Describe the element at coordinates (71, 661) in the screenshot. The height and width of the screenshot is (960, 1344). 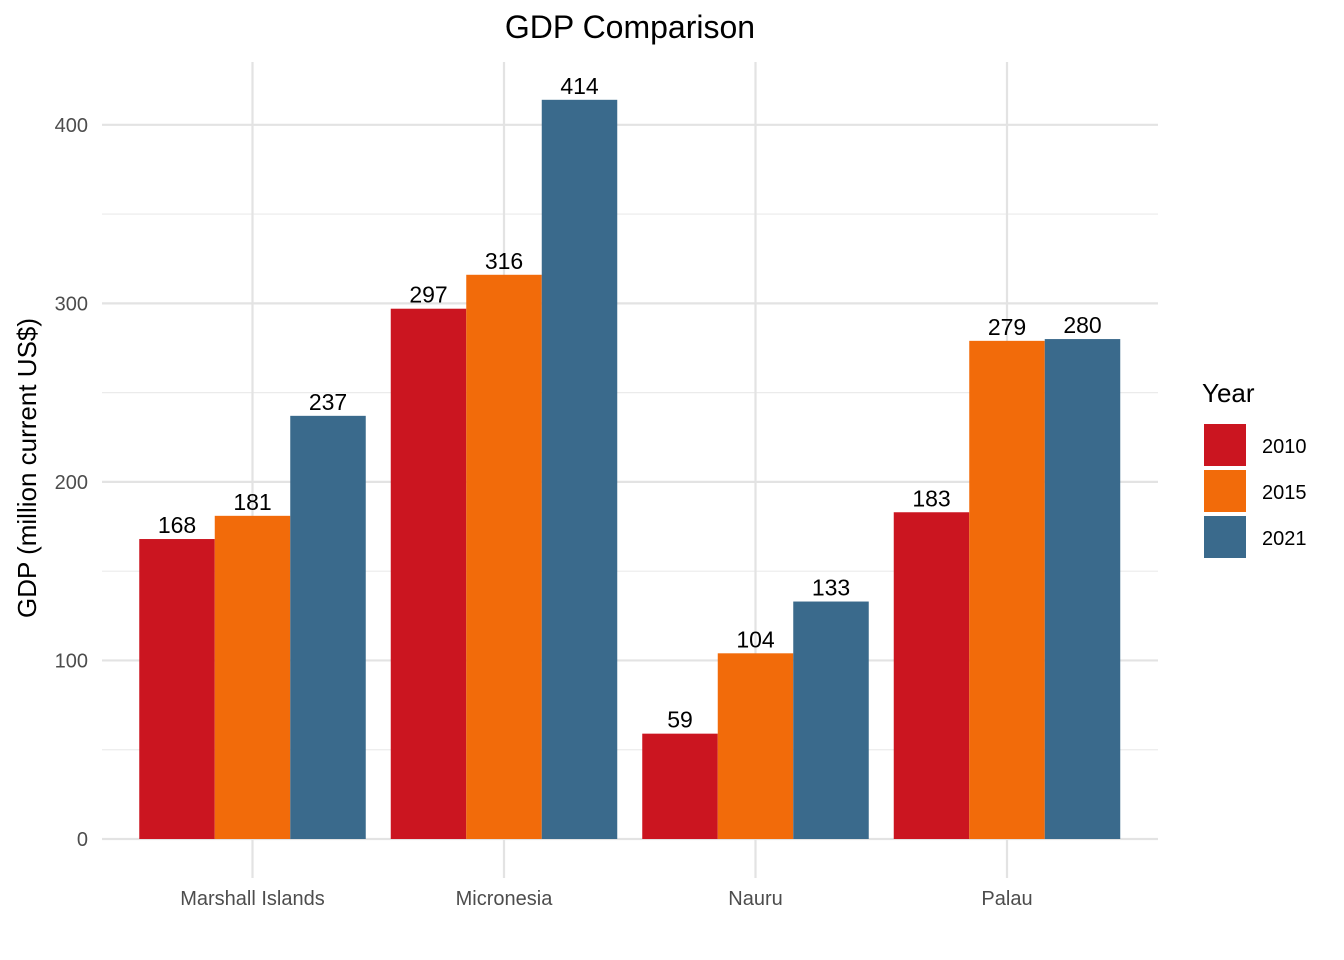
I see `y-tick-label: 100` at that location.